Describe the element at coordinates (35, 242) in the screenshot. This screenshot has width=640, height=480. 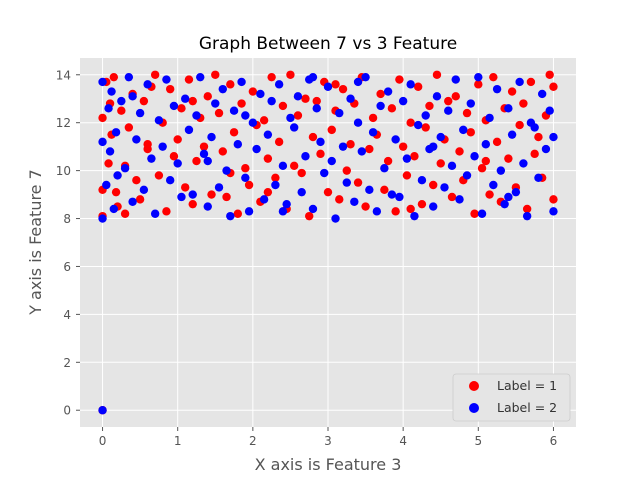
I see `y-axis-label: Y axis is Feature 7` at that location.